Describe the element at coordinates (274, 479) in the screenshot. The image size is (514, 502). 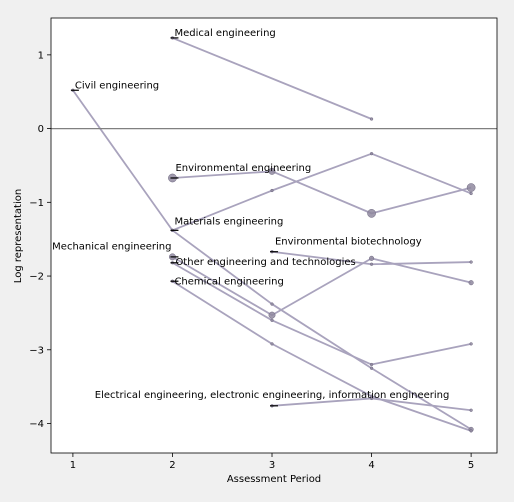
I see `x-axis-label: Assessment Period` at that location.